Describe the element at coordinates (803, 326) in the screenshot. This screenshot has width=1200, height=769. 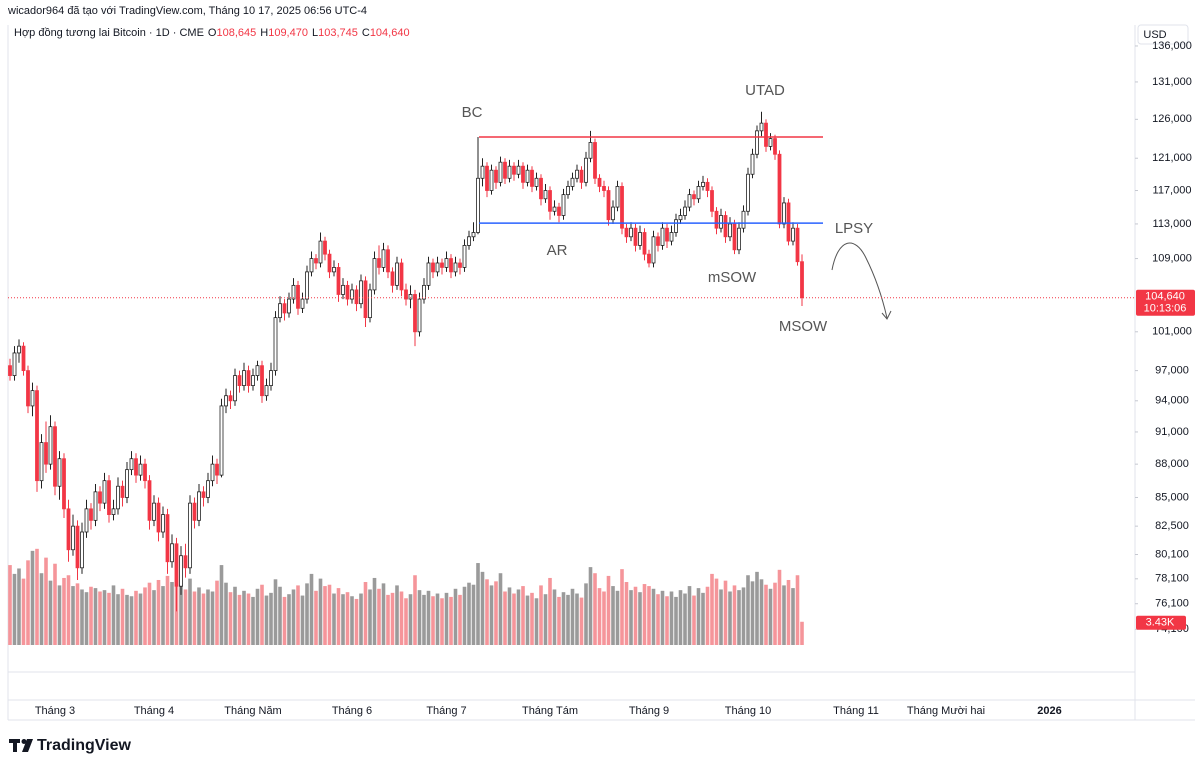
I see `annotation: MSOW` at that location.